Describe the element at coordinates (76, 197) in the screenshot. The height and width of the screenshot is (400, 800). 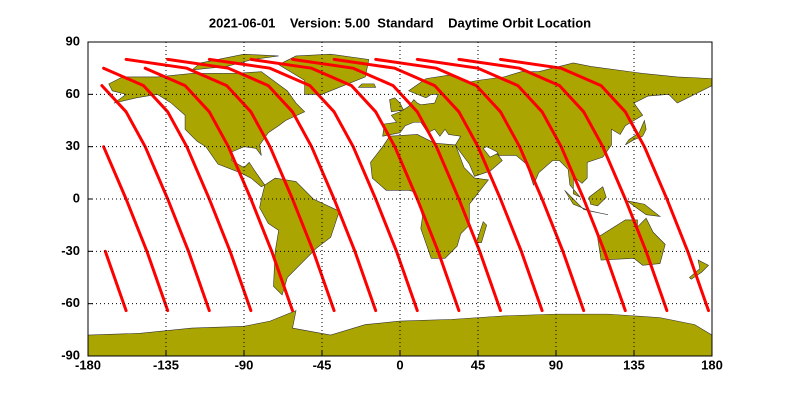
I see `y-tick-label: 0` at that location.